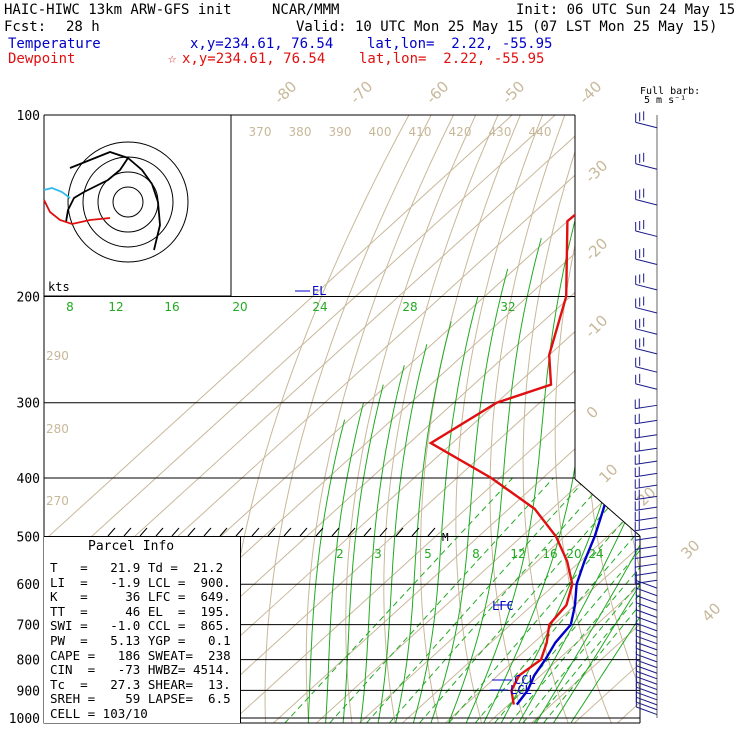  What do you see at coordinates (525, 680) in the screenshot?
I see `ccl-label: CCL` at bounding box center [525, 680].